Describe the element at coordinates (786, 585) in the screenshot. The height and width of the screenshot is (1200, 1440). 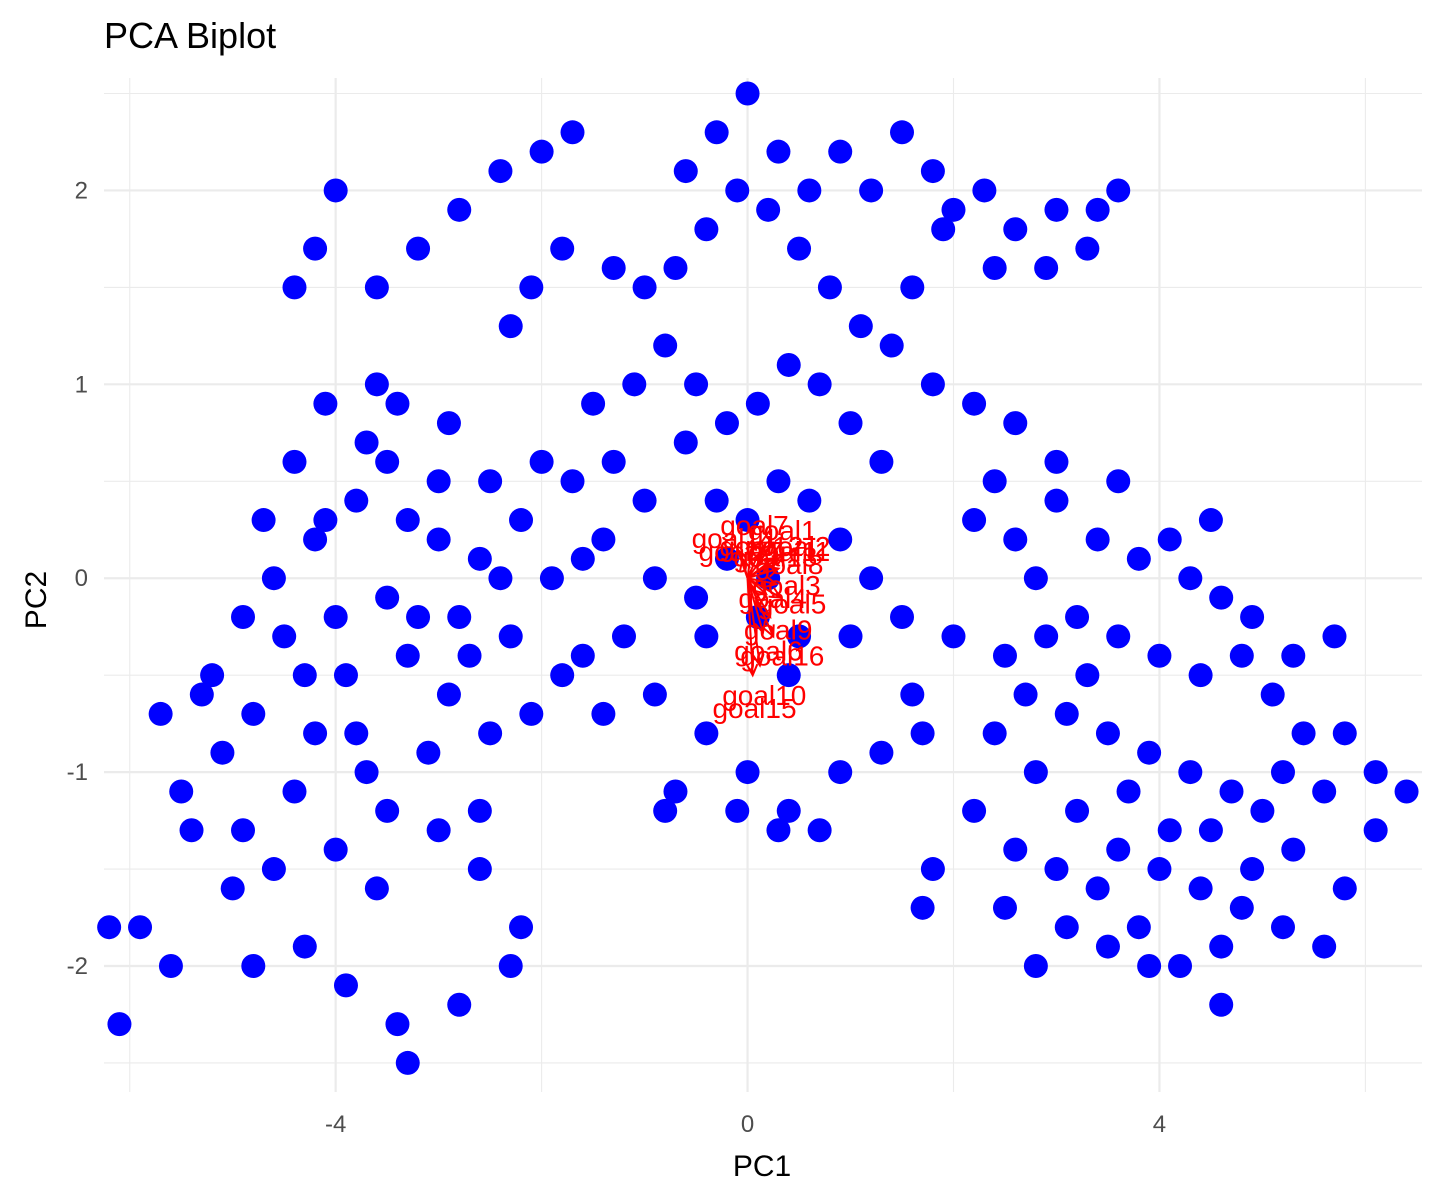
I see `loading-label: goal3` at that location.